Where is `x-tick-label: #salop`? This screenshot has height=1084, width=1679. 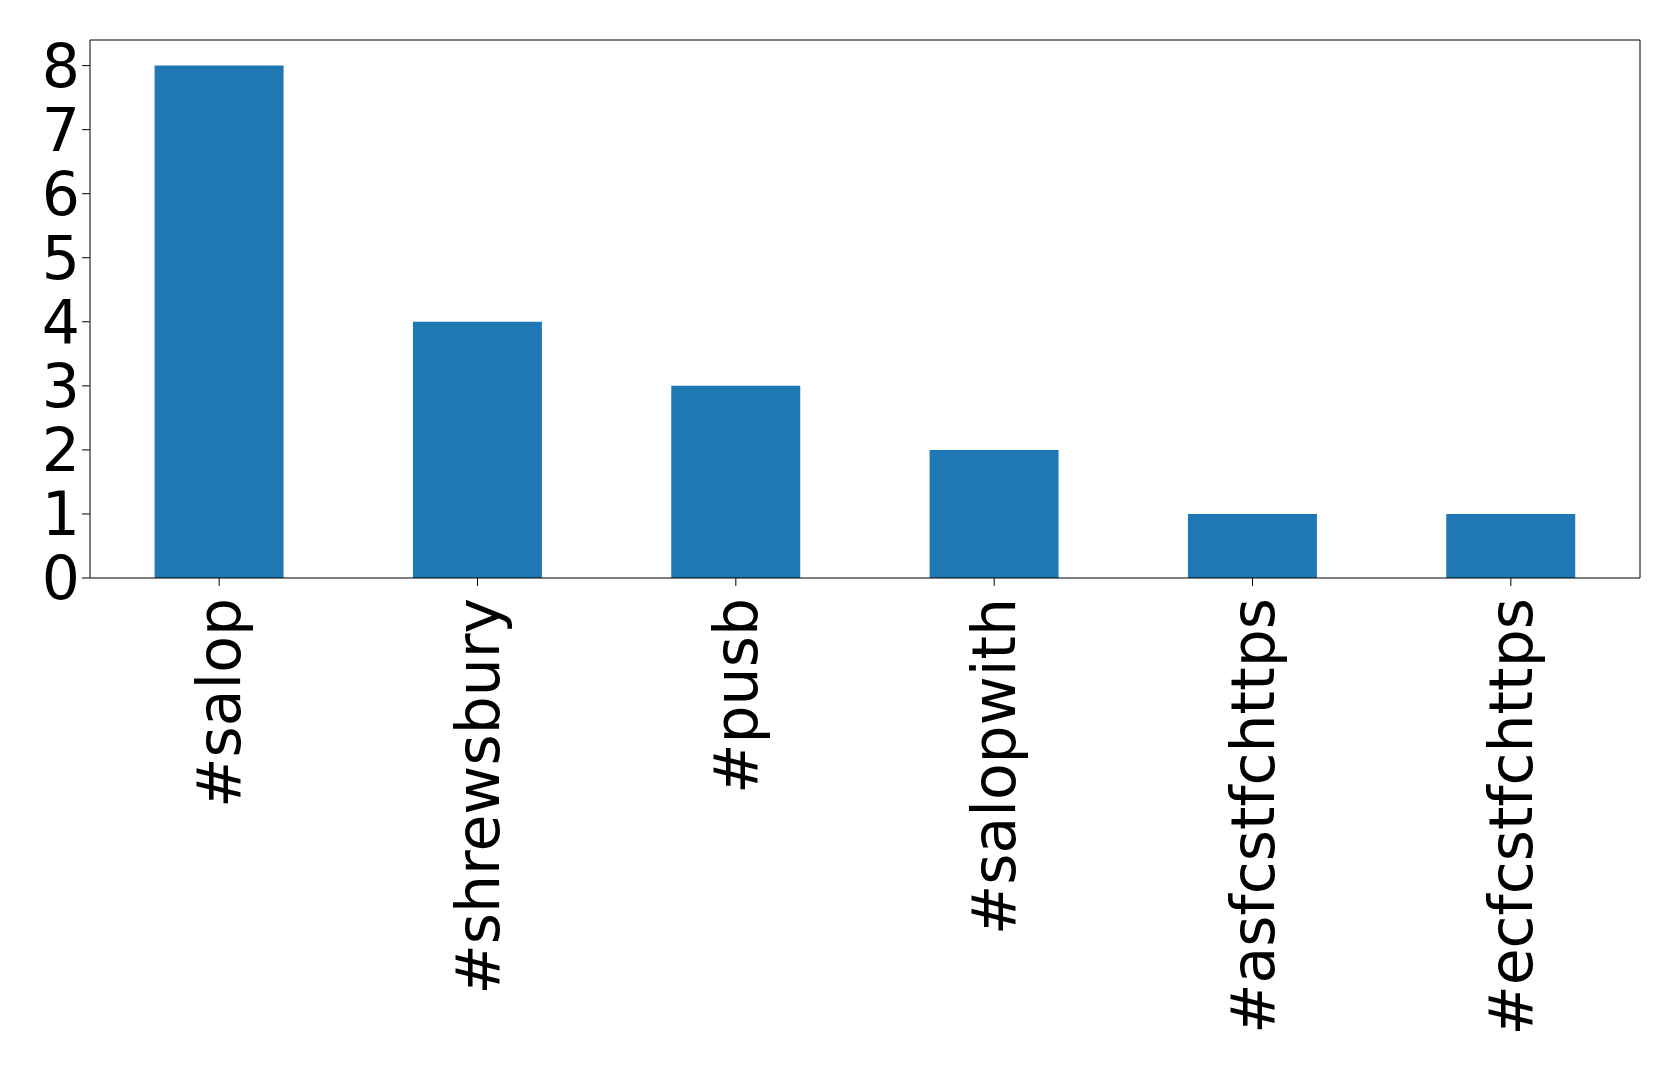
x-tick-label: #salop is located at coordinates (219, 703).